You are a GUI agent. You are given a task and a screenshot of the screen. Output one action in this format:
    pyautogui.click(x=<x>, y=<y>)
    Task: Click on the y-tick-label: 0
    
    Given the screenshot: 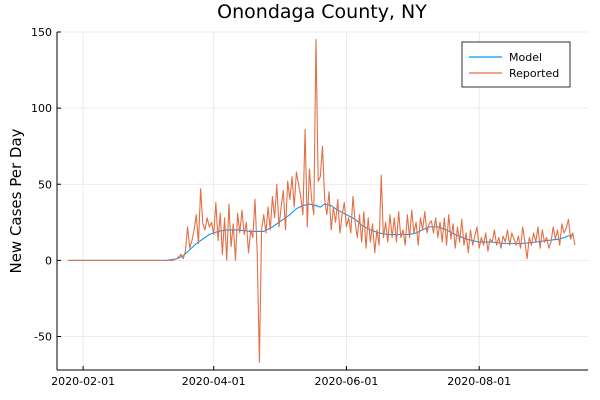 What is the action you would take?
    pyautogui.click(x=48, y=260)
    